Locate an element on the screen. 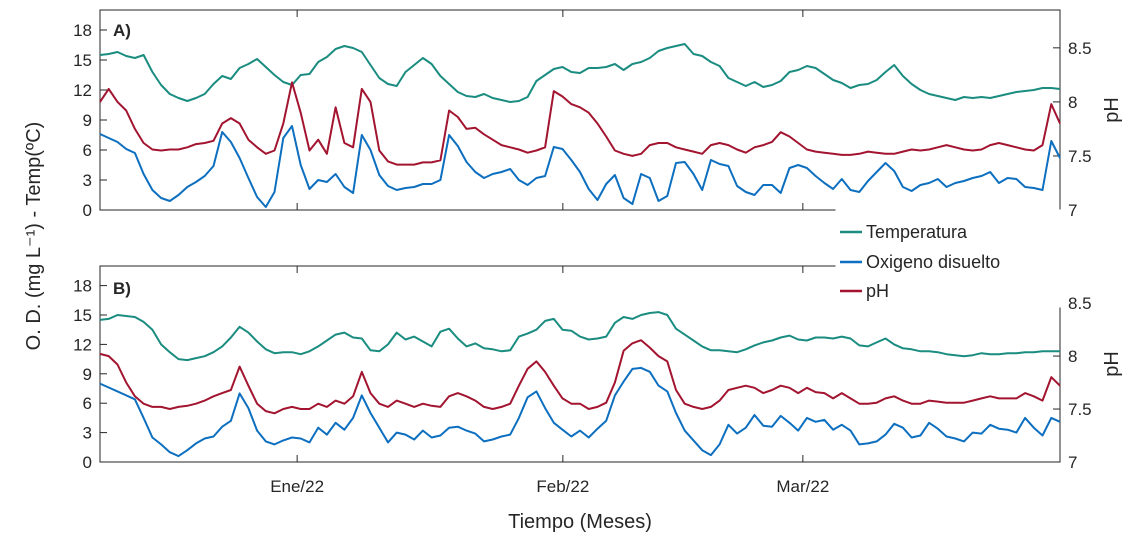  y-axis-right-title-a: pH is located at coordinates (1112, 110).